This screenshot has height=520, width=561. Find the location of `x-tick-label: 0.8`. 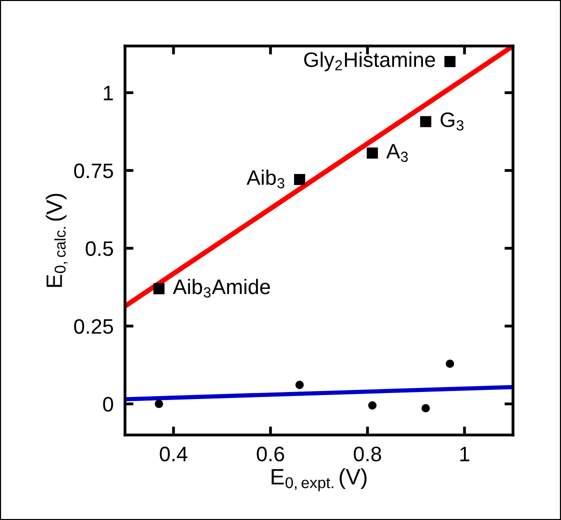

x-tick-label: 0.8 is located at coordinates (368, 454).